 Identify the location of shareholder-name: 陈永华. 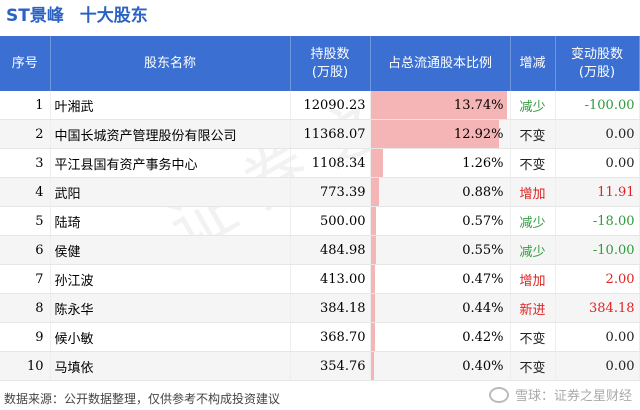
(170, 308).